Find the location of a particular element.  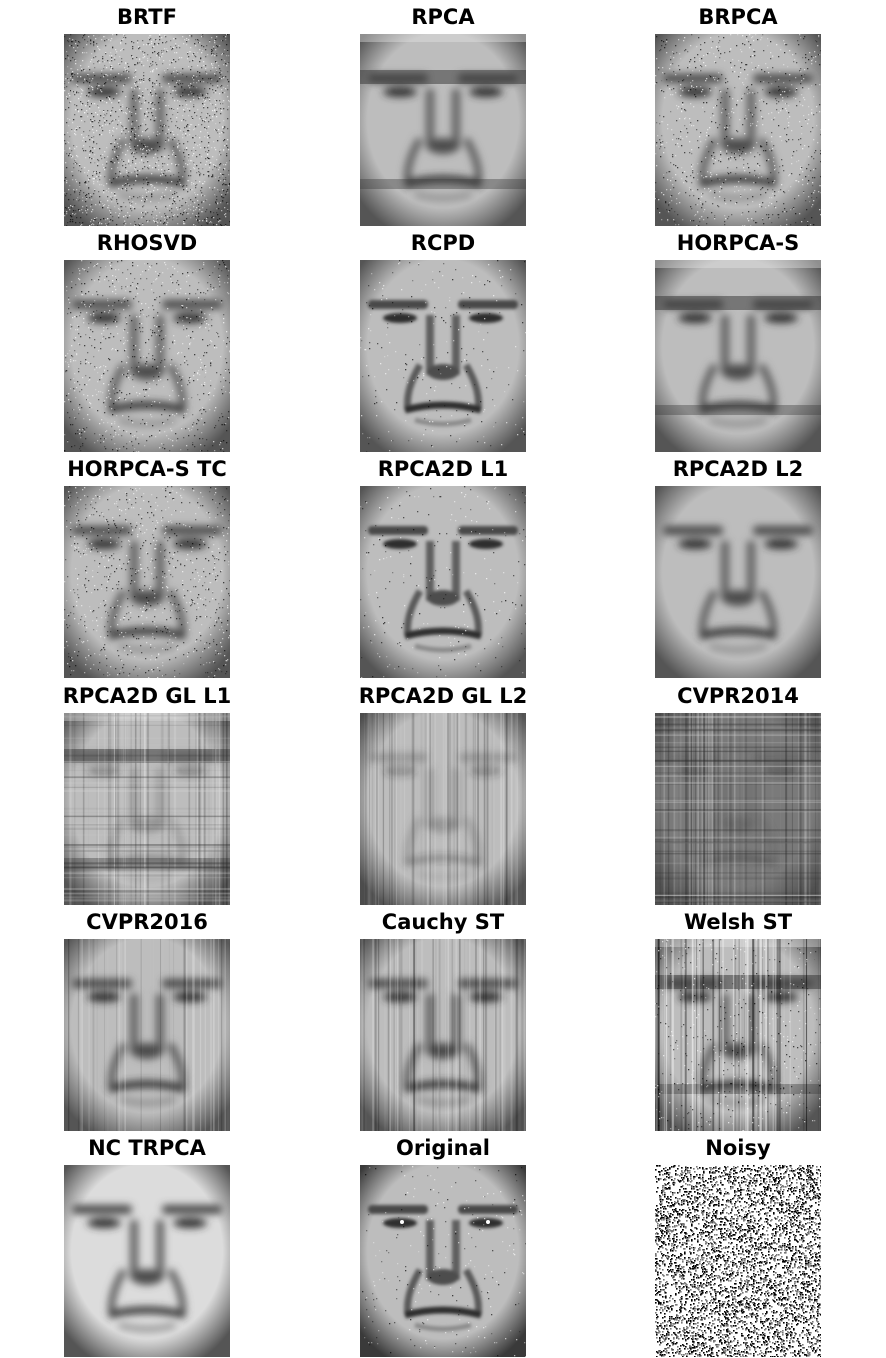

panel-title-cvpr2014: CVPR2014 is located at coordinates (738, 696).